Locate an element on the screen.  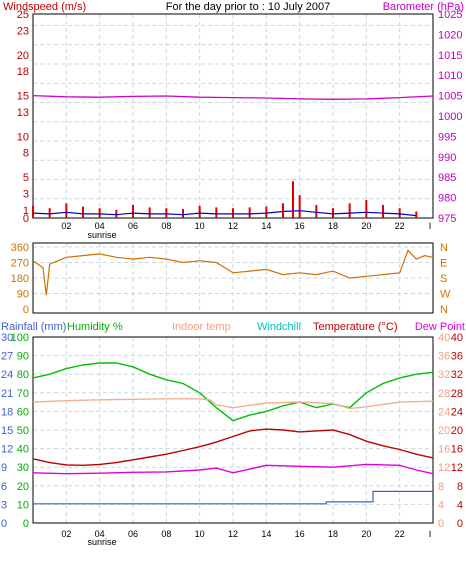
legend-indoor-temp: Indoor temp is located at coordinates (201, 327).